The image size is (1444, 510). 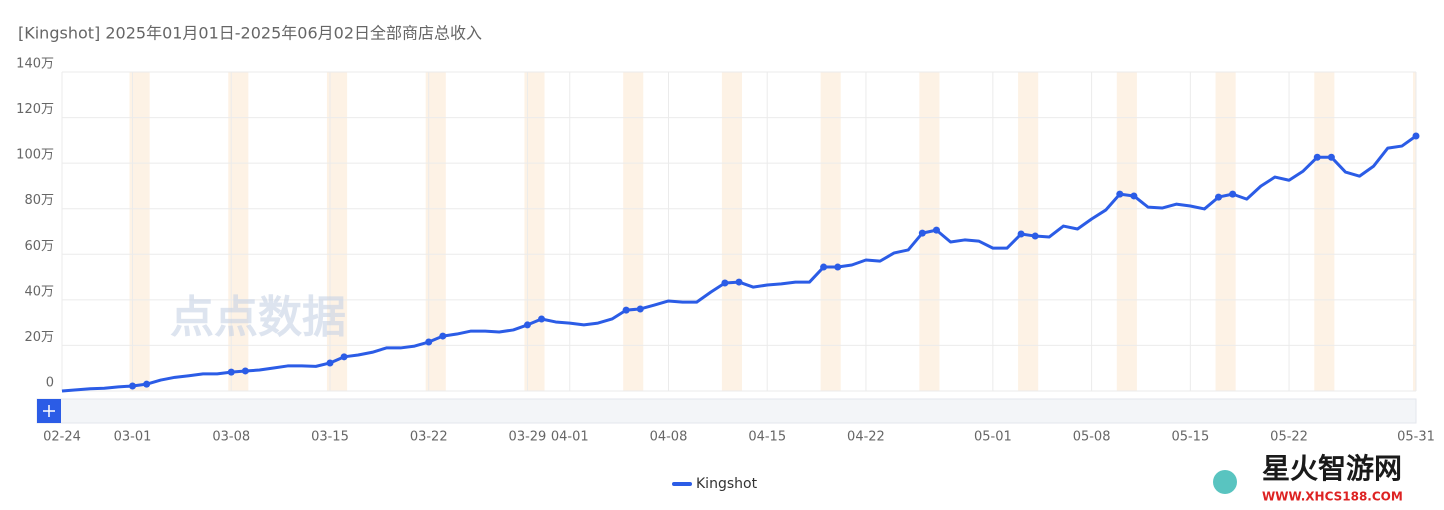 What do you see at coordinates (330, 437) in the screenshot?
I see `x-tick-label: 03-15` at bounding box center [330, 437].